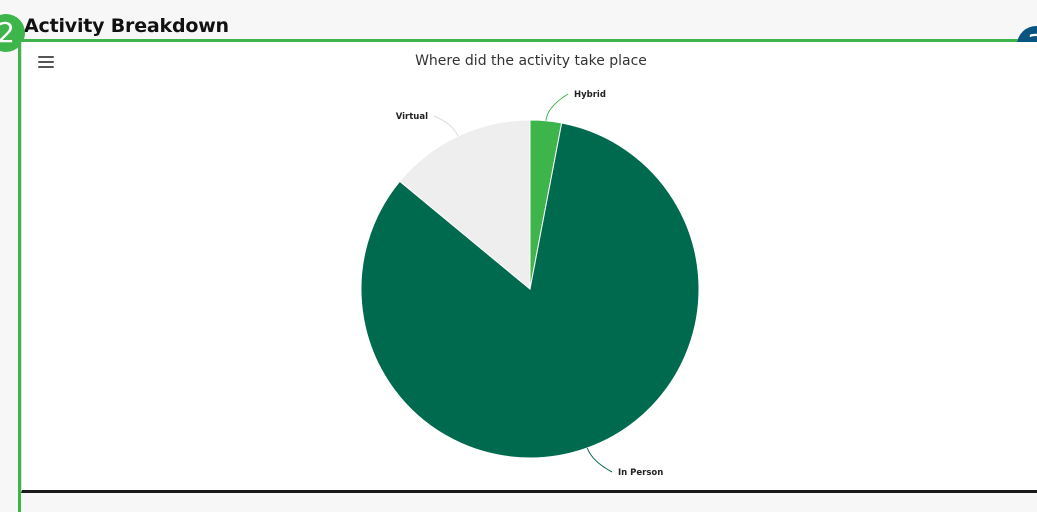 The height and width of the screenshot is (512, 1037). What do you see at coordinates (126, 26) in the screenshot?
I see `section-title: Activity Breakdown` at bounding box center [126, 26].